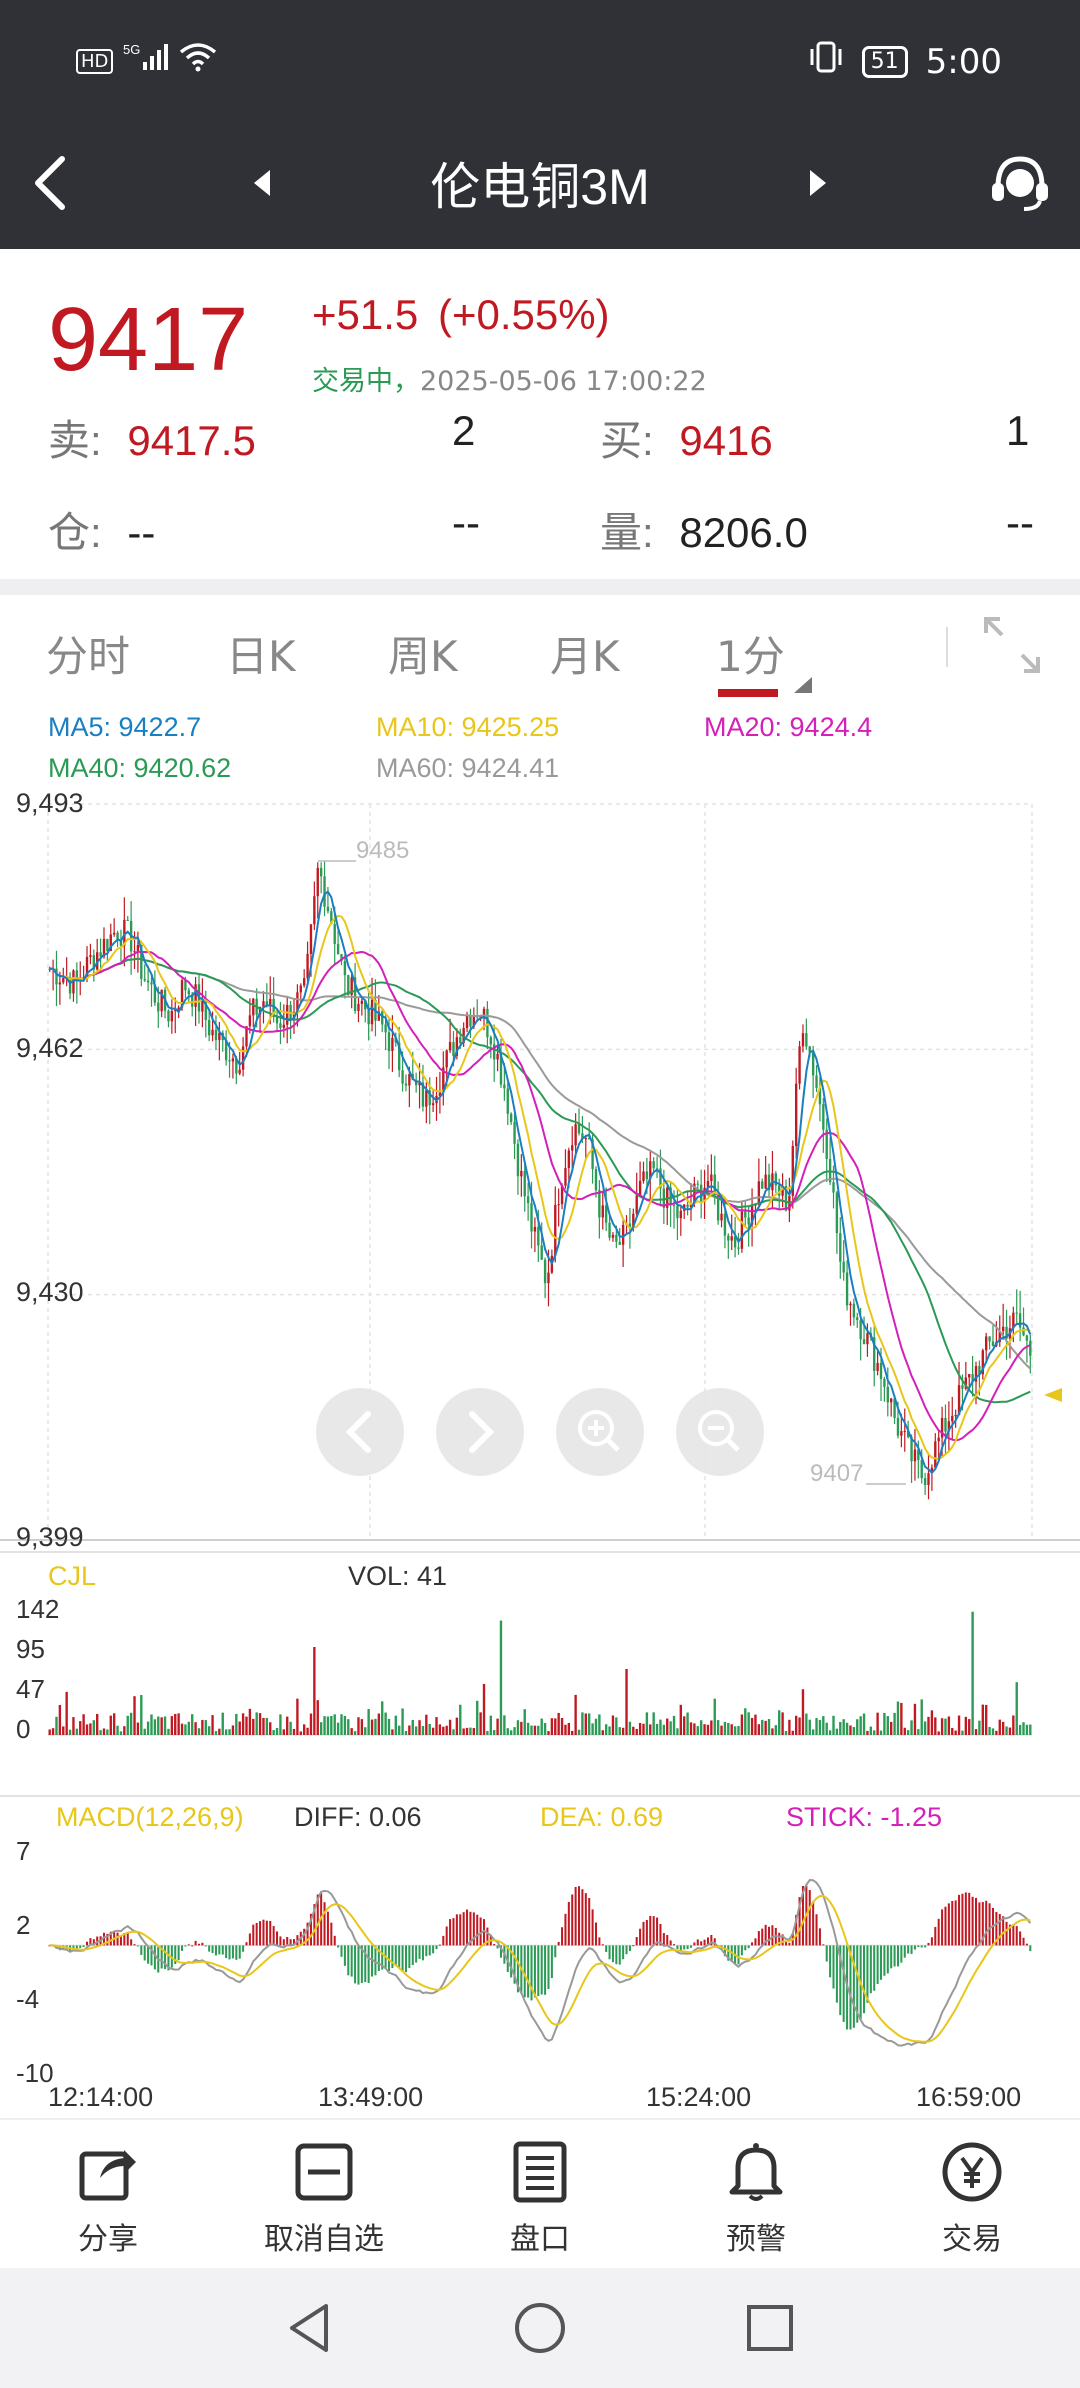  What do you see at coordinates (423, 656) in the screenshot?
I see `tab-weekly-k: 周K` at bounding box center [423, 656].